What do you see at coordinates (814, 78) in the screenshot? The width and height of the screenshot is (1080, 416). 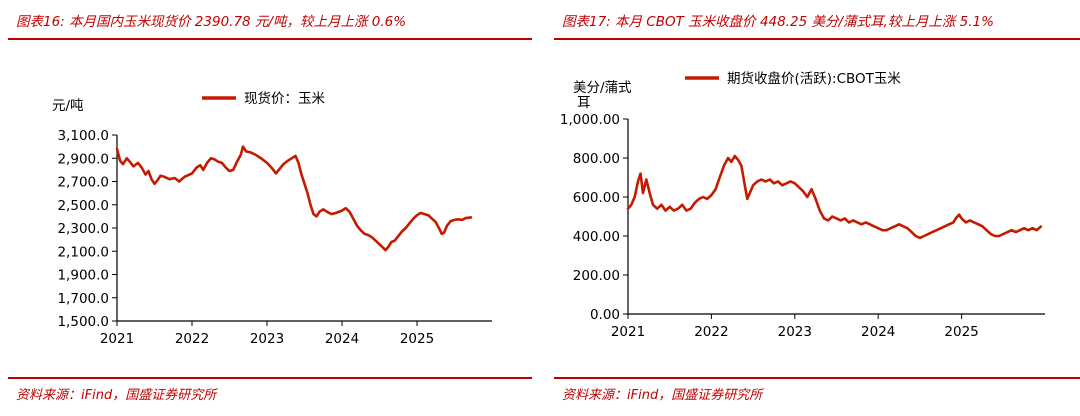 I see `legend-label: 期货收盘价(活跃):CBOT玉米` at bounding box center [814, 78].